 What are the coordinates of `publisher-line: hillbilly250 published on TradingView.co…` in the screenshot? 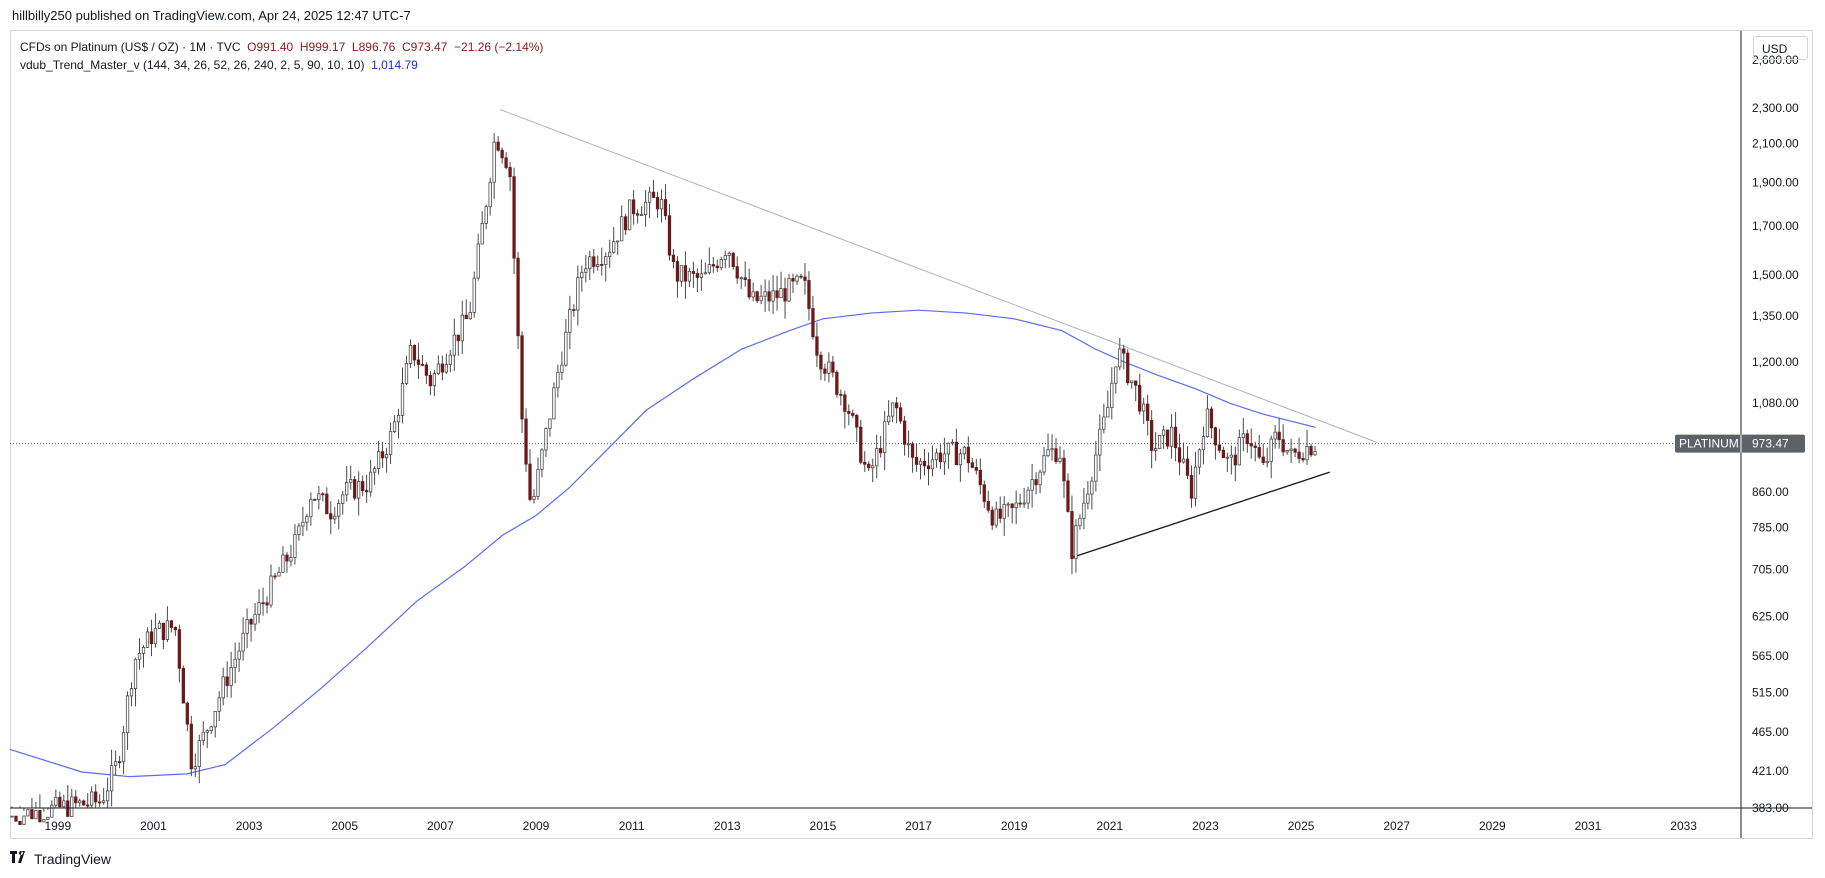 It's located at (211, 15).